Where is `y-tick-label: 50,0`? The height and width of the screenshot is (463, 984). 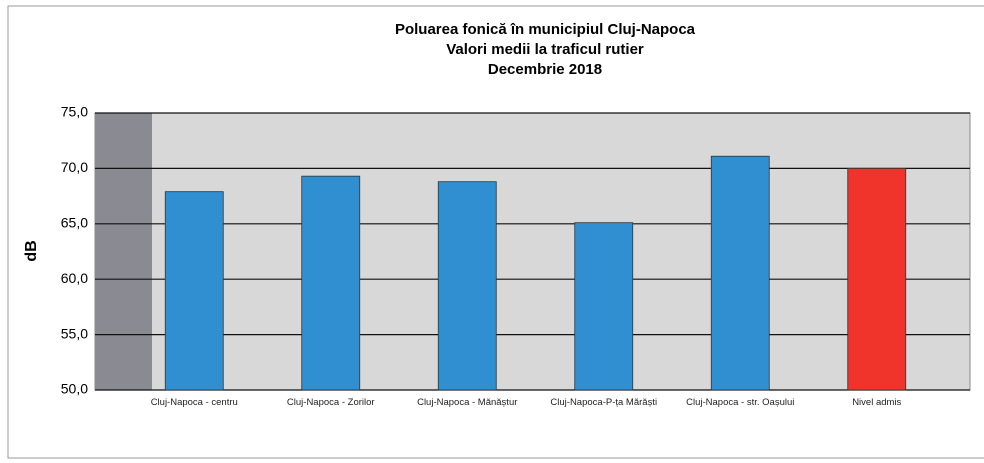
y-tick-label: 50,0 is located at coordinates (74, 389).